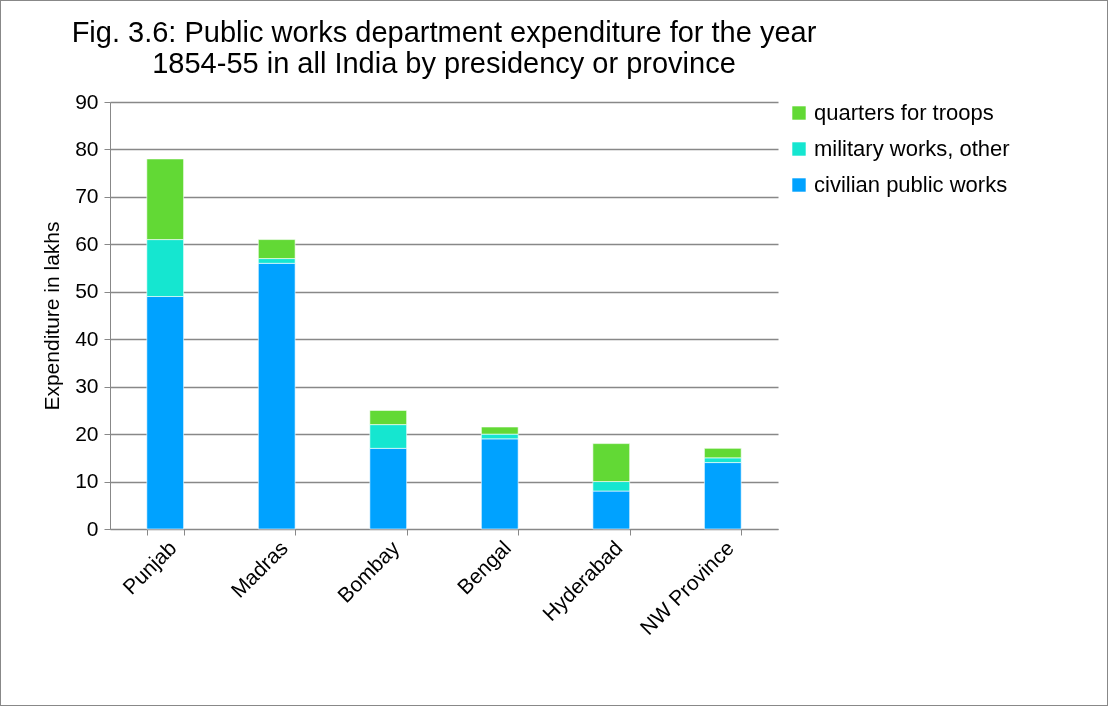  I want to click on y-tick-label: 50, so click(87, 291).